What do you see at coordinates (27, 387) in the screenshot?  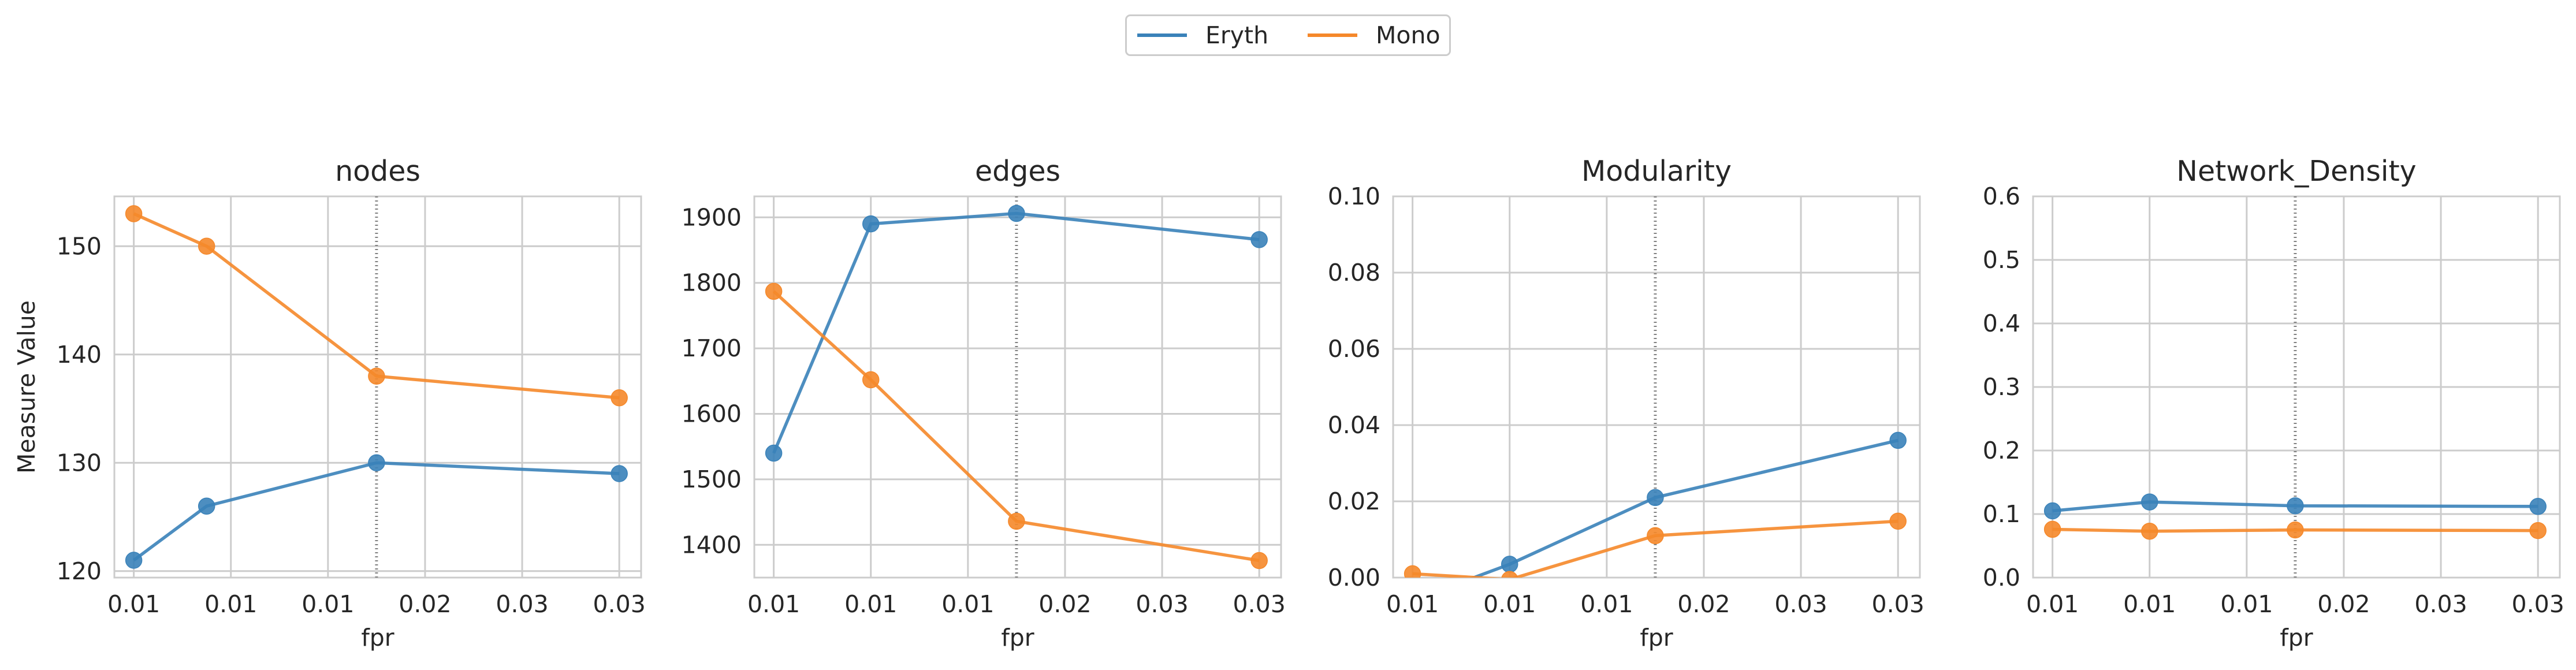 I see `y-axis-label: Measure Value` at bounding box center [27, 387].